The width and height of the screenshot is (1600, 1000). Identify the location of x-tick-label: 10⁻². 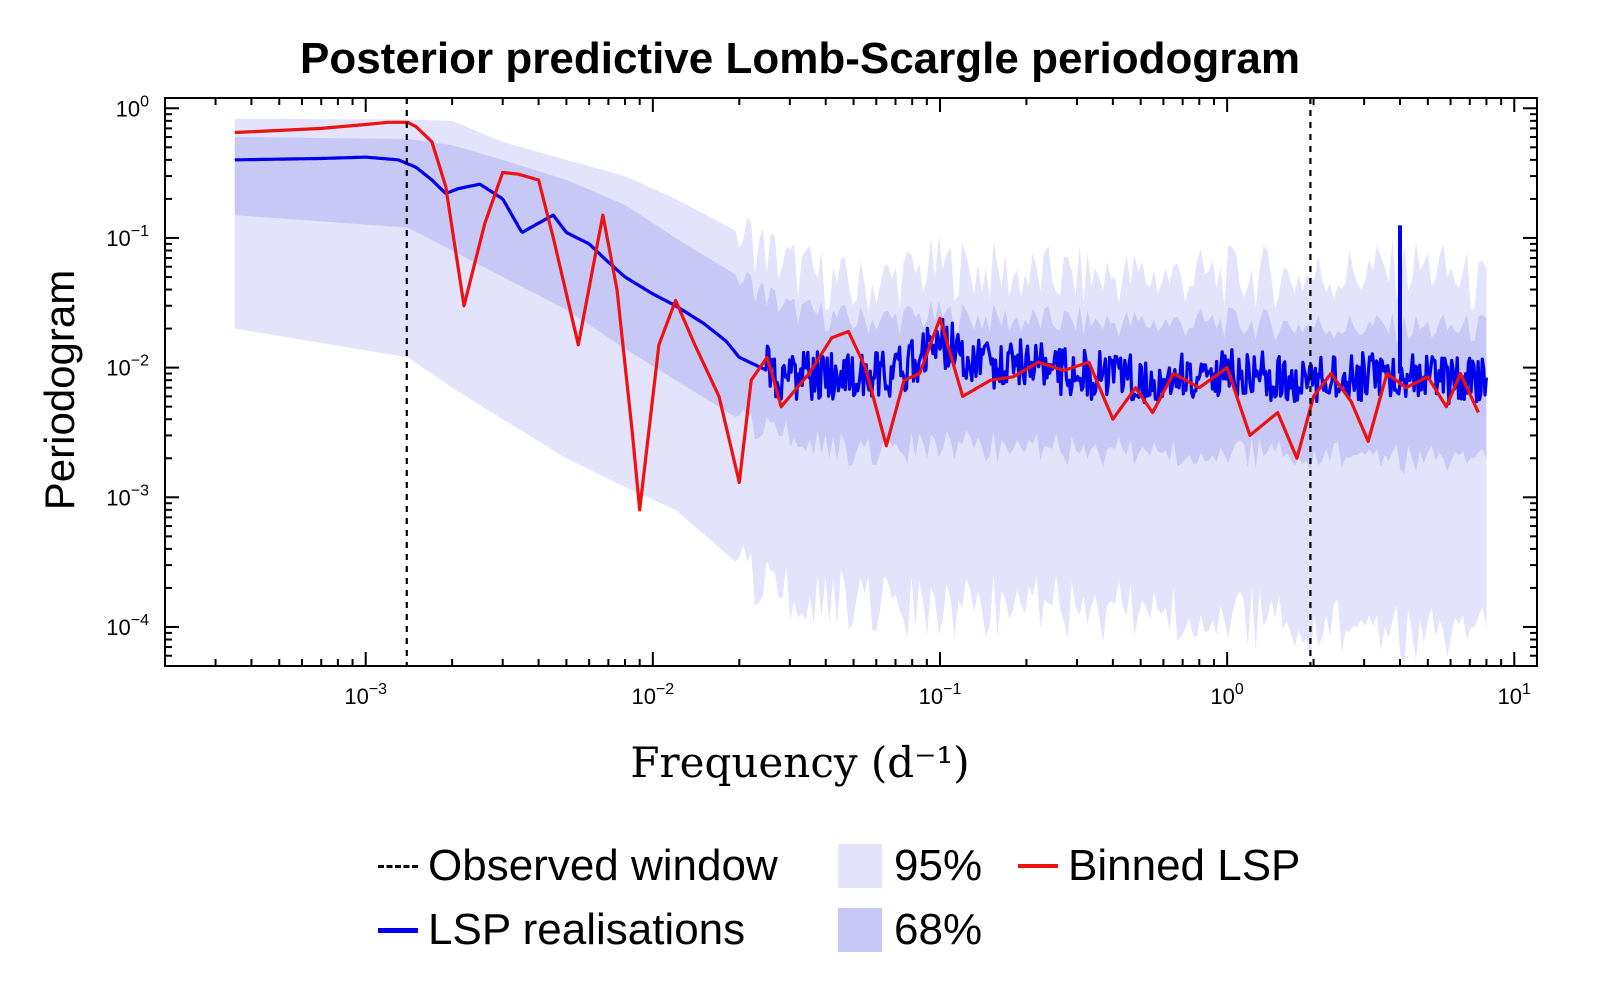
(652, 695).